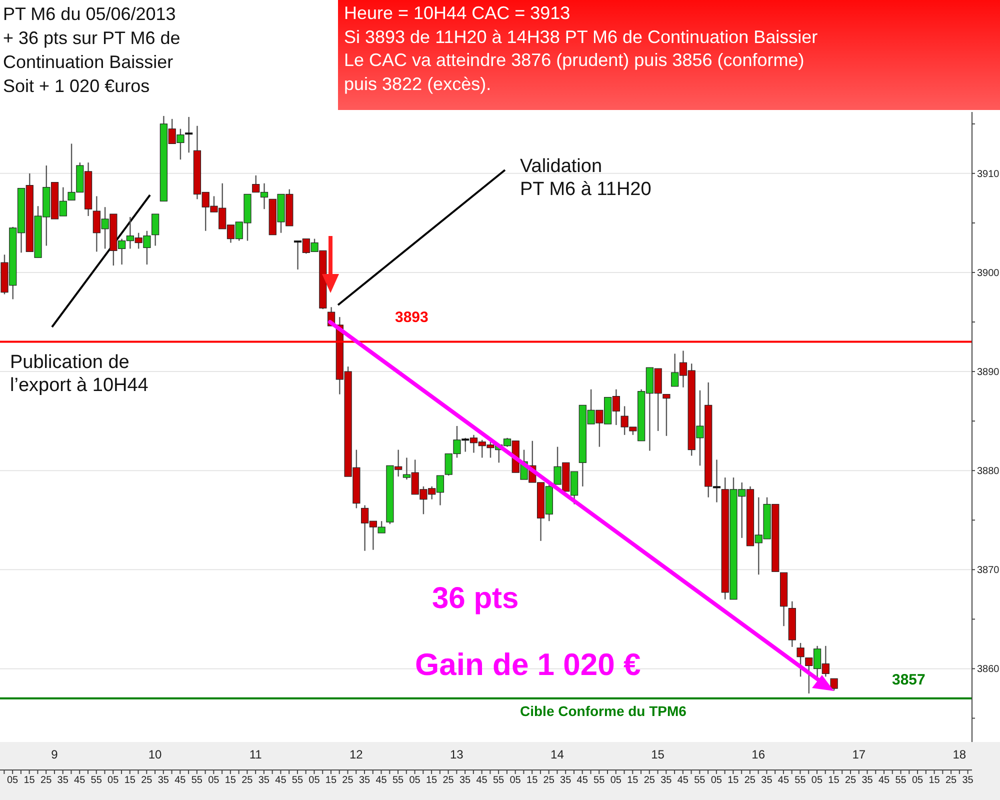 The height and width of the screenshot is (800, 1000). What do you see at coordinates (909, 679) in the screenshot?
I see `ref-line-label: 3857` at bounding box center [909, 679].